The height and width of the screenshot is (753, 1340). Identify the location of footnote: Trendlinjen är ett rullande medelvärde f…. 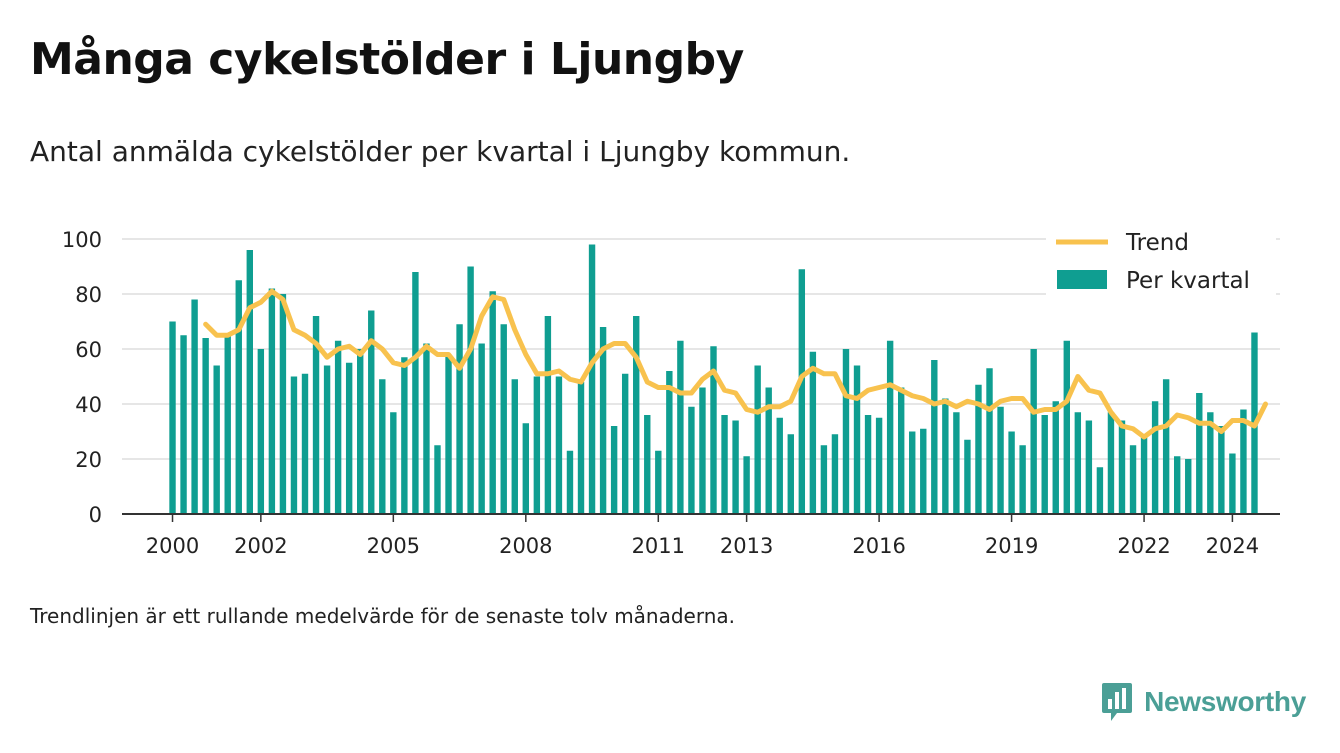
(383, 616).